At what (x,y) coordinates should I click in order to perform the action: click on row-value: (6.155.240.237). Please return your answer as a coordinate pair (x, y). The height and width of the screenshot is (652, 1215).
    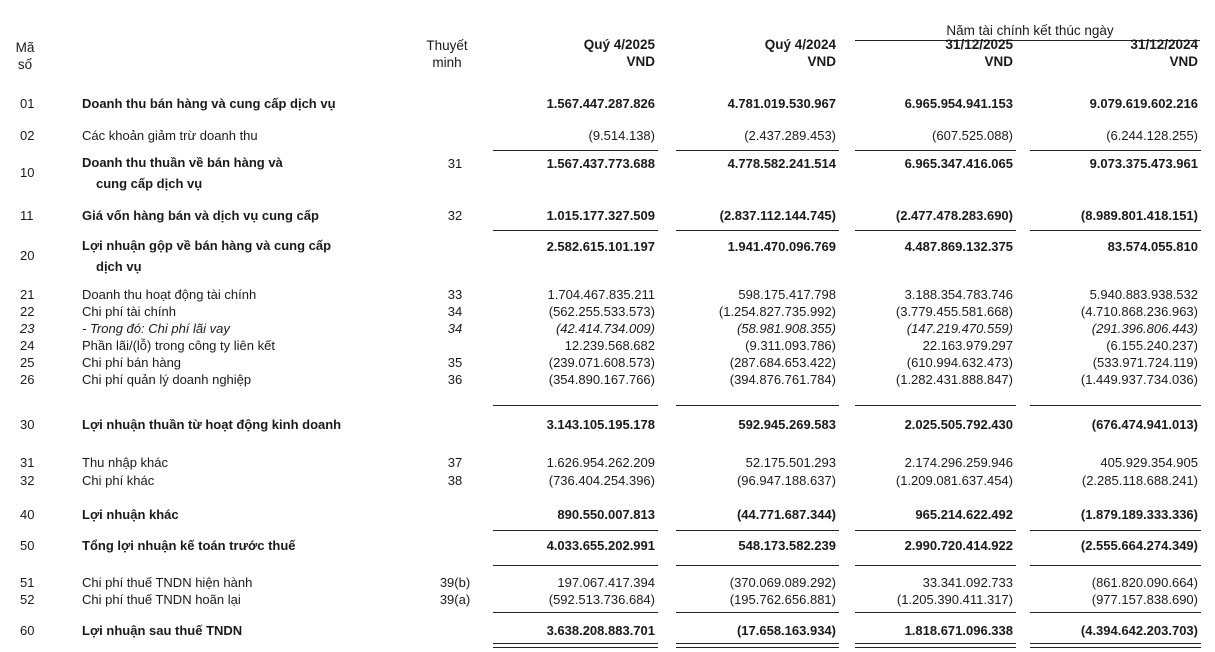
    Looking at the image, I should click on (1152, 345).